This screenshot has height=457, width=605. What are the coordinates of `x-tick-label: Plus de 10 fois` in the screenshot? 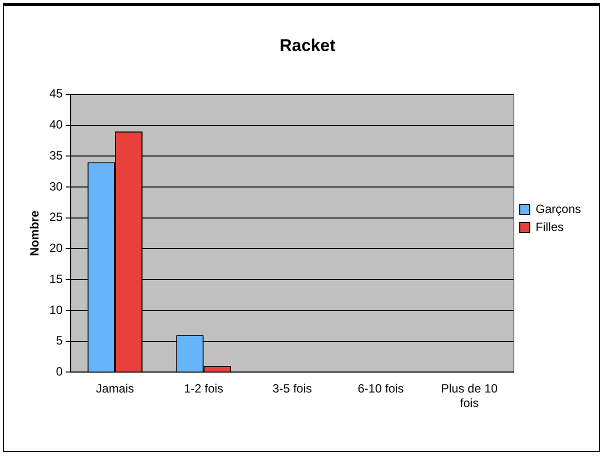 It's located at (469, 396).